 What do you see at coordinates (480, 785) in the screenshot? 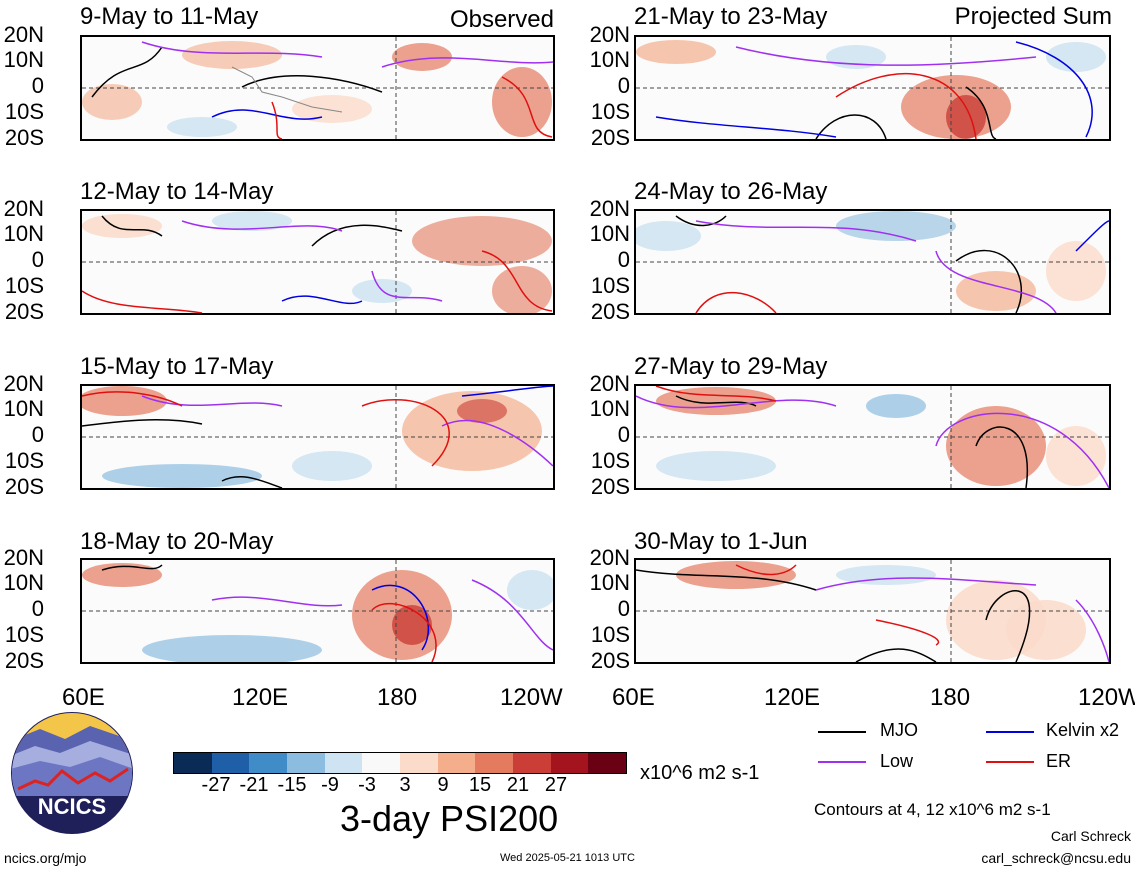
I see `colorbar-tick: 15` at bounding box center [480, 785].